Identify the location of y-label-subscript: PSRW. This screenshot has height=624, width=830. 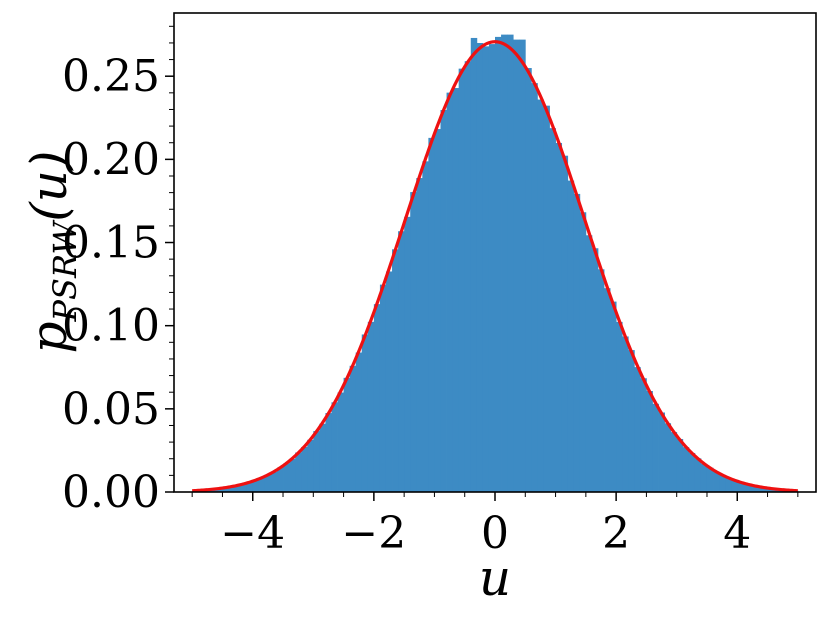
(65, 271).